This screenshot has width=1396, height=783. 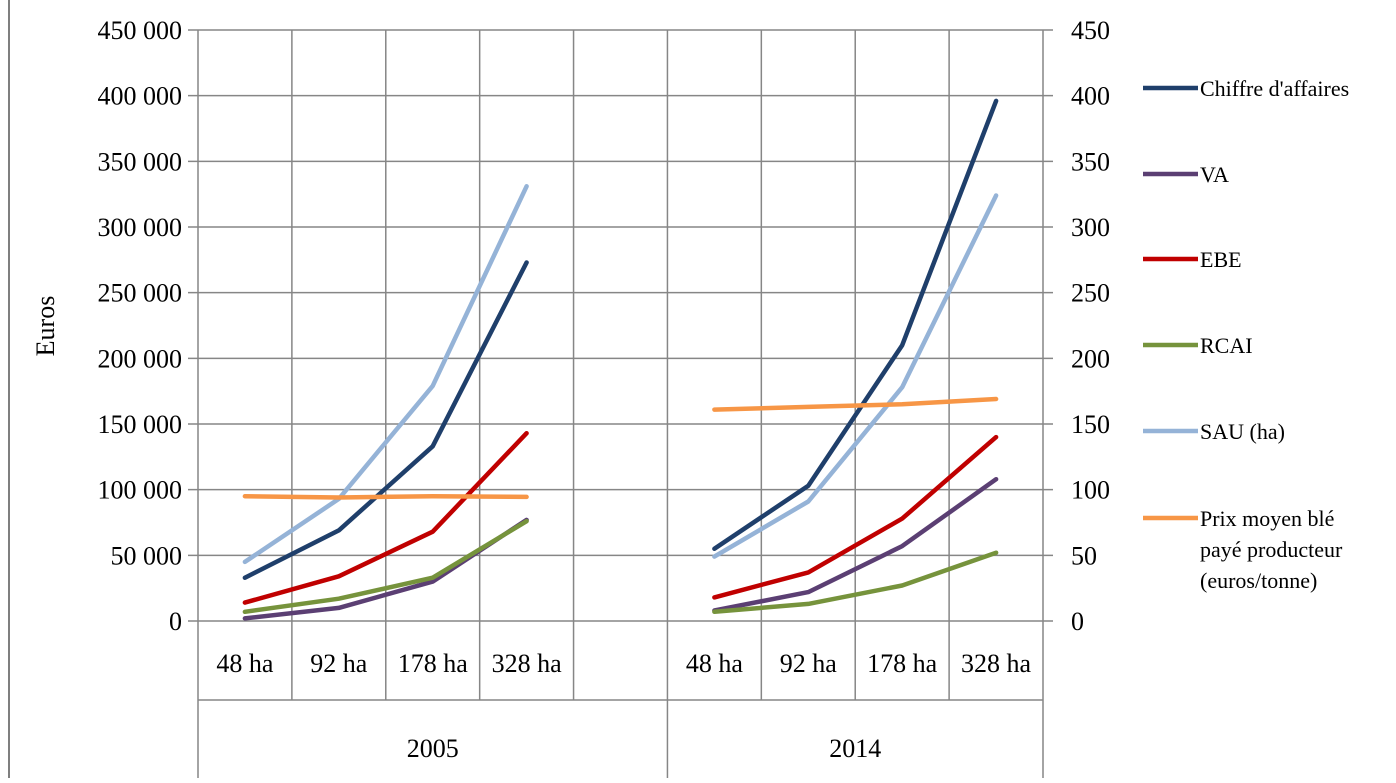 What do you see at coordinates (1226, 345) in the screenshot?
I see `legend-label: RCAI` at bounding box center [1226, 345].